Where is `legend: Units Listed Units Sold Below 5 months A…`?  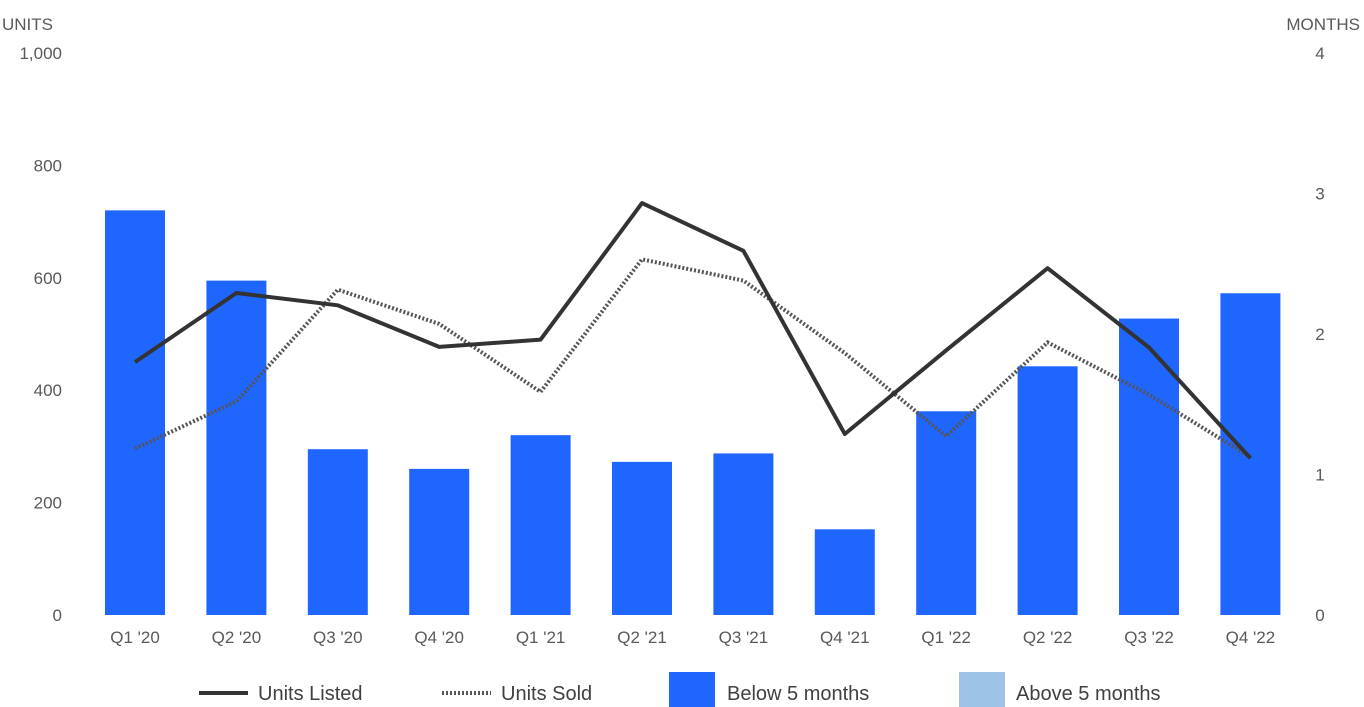
legend: Units Listed Units Sold Below 5 months A… is located at coordinates (680, 689).